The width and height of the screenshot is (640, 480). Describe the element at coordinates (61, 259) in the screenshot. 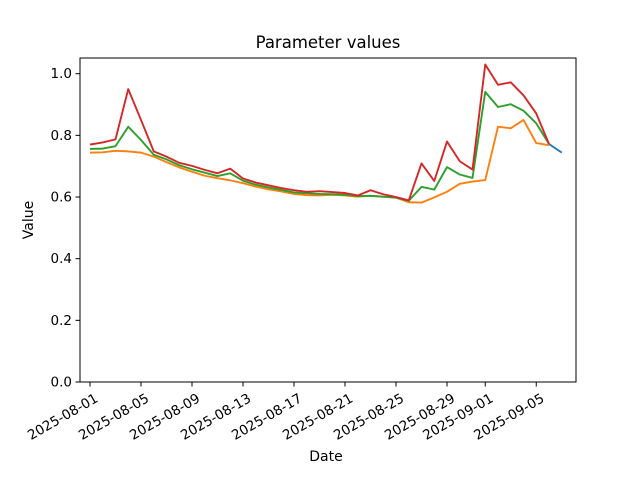

I see `y-tick-label: 0.4` at that location.